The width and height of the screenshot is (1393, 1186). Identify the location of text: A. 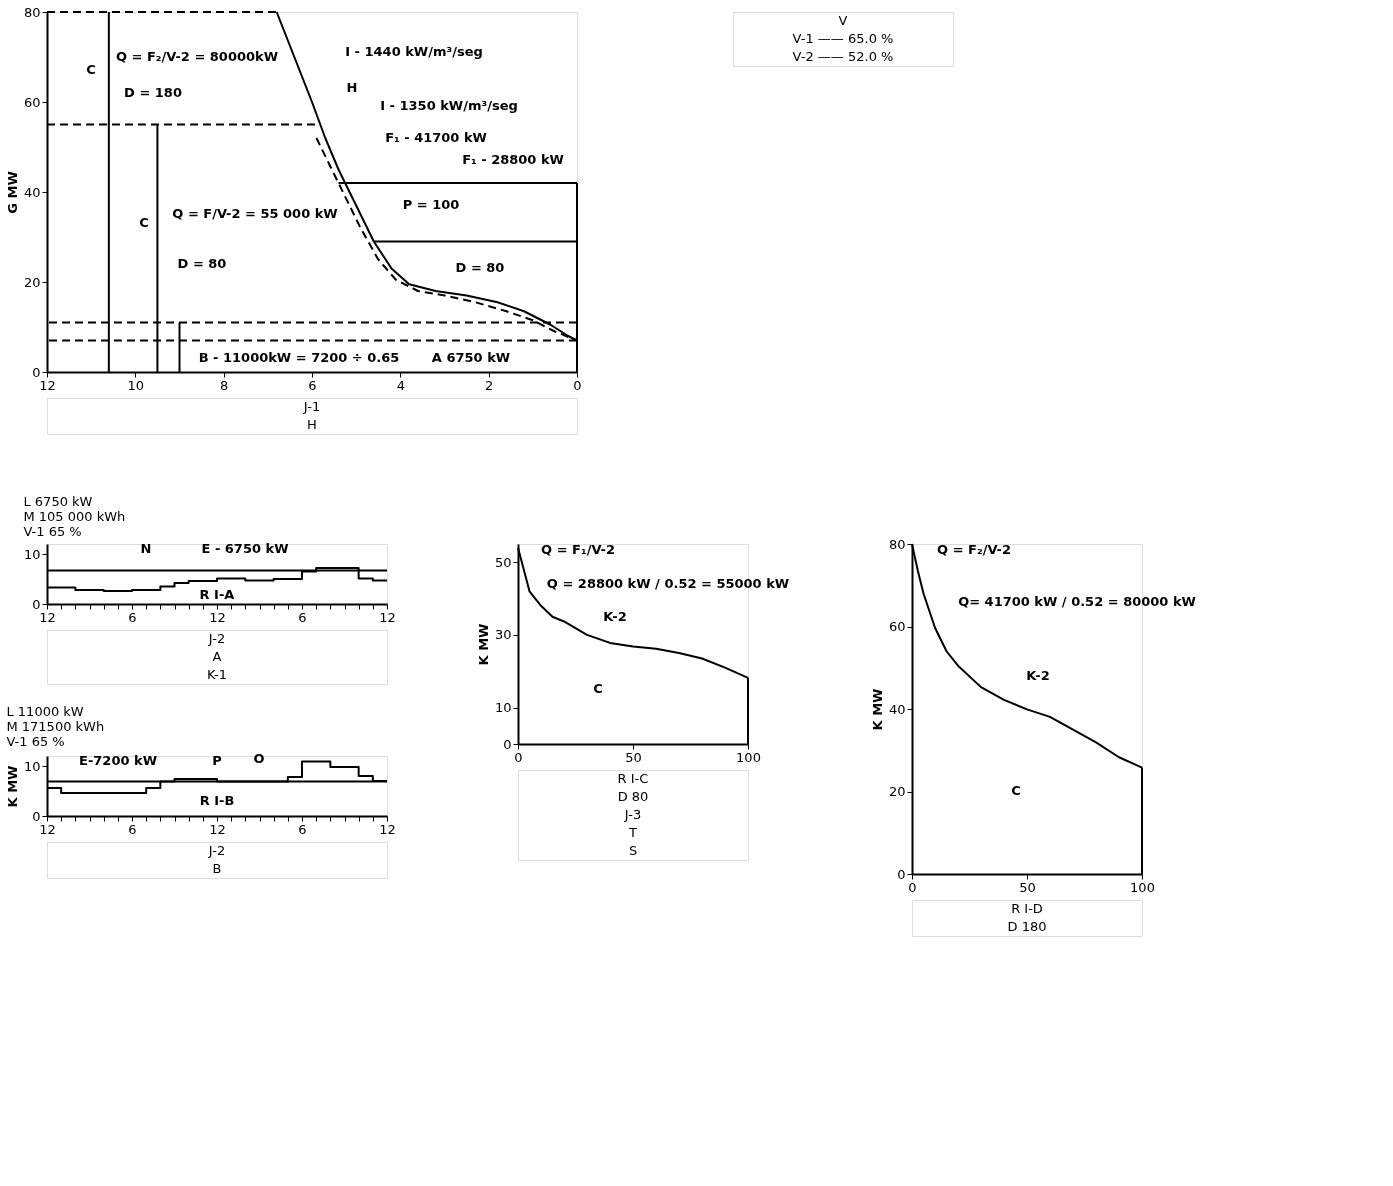
(217, 656).